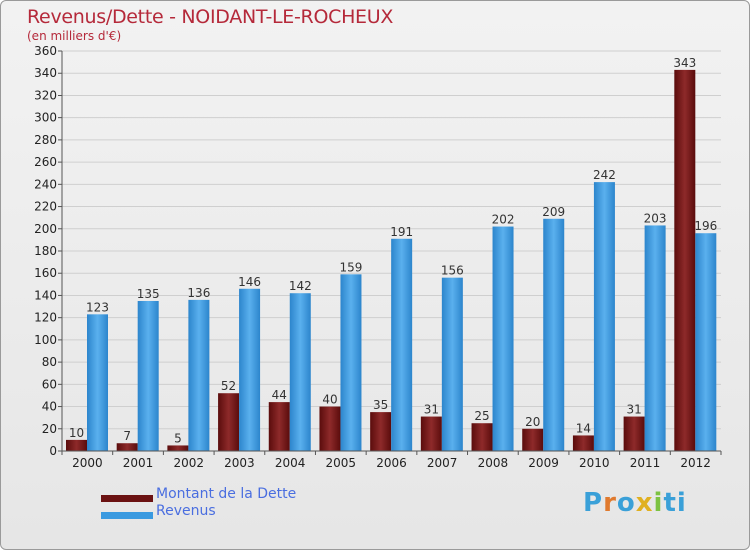 The image size is (750, 550). What do you see at coordinates (87, 463) in the screenshot?
I see `x-tick-label: 2000` at bounding box center [87, 463].